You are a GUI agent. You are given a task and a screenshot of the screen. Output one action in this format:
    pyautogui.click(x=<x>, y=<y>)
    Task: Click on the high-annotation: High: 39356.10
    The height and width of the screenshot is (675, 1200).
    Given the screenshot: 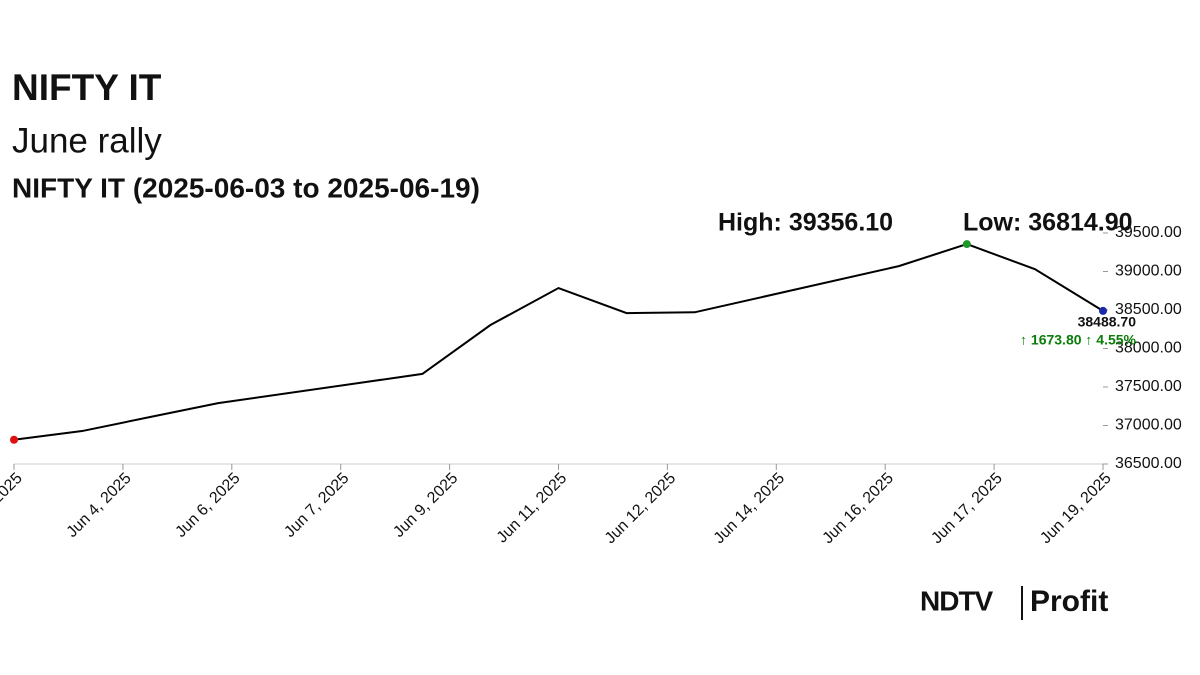 What is the action you would take?
    pyautogui.click(x=805, y=223)
    